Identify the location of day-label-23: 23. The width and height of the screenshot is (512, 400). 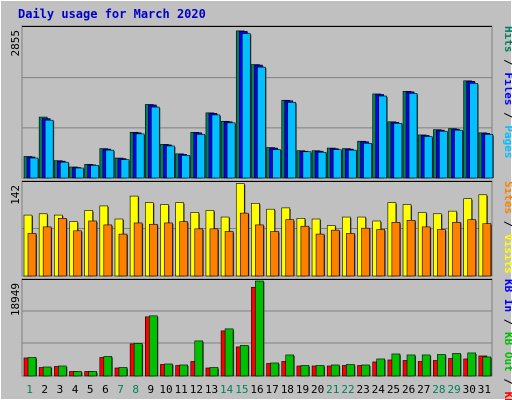
(363, 389).